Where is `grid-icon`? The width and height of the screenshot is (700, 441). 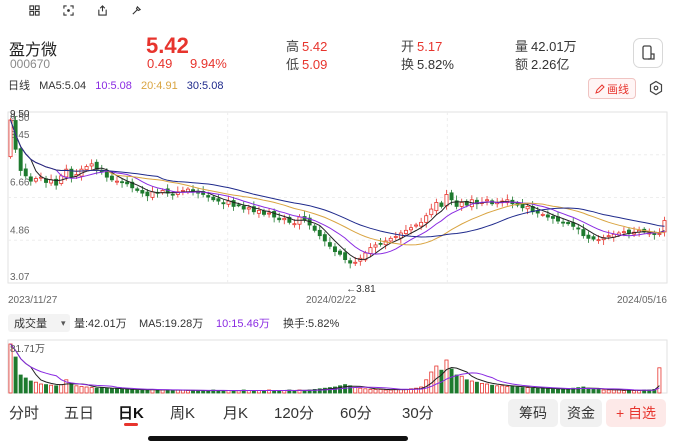
grid-icon is located at coordinates (34, 10).